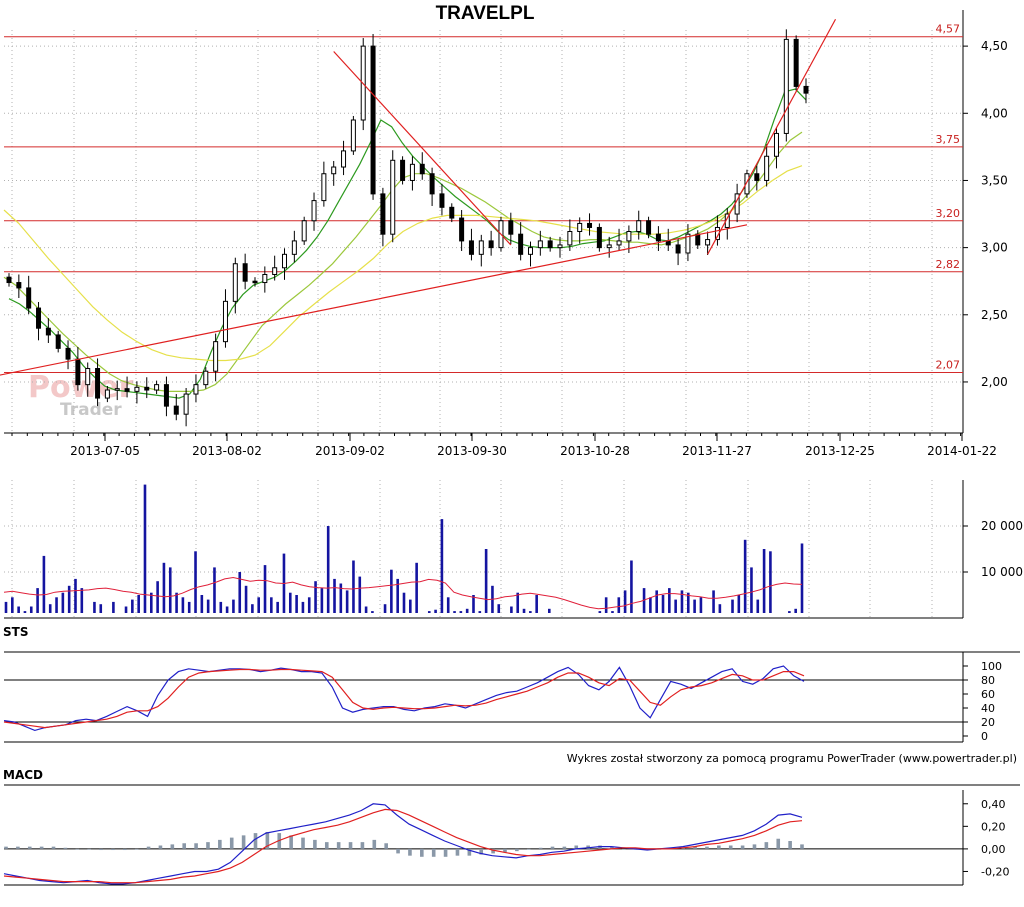  What do you see at coordinates (23, 775) in the screenshot?
I see `macd-title: MACD` at bounding box center [23, 775].